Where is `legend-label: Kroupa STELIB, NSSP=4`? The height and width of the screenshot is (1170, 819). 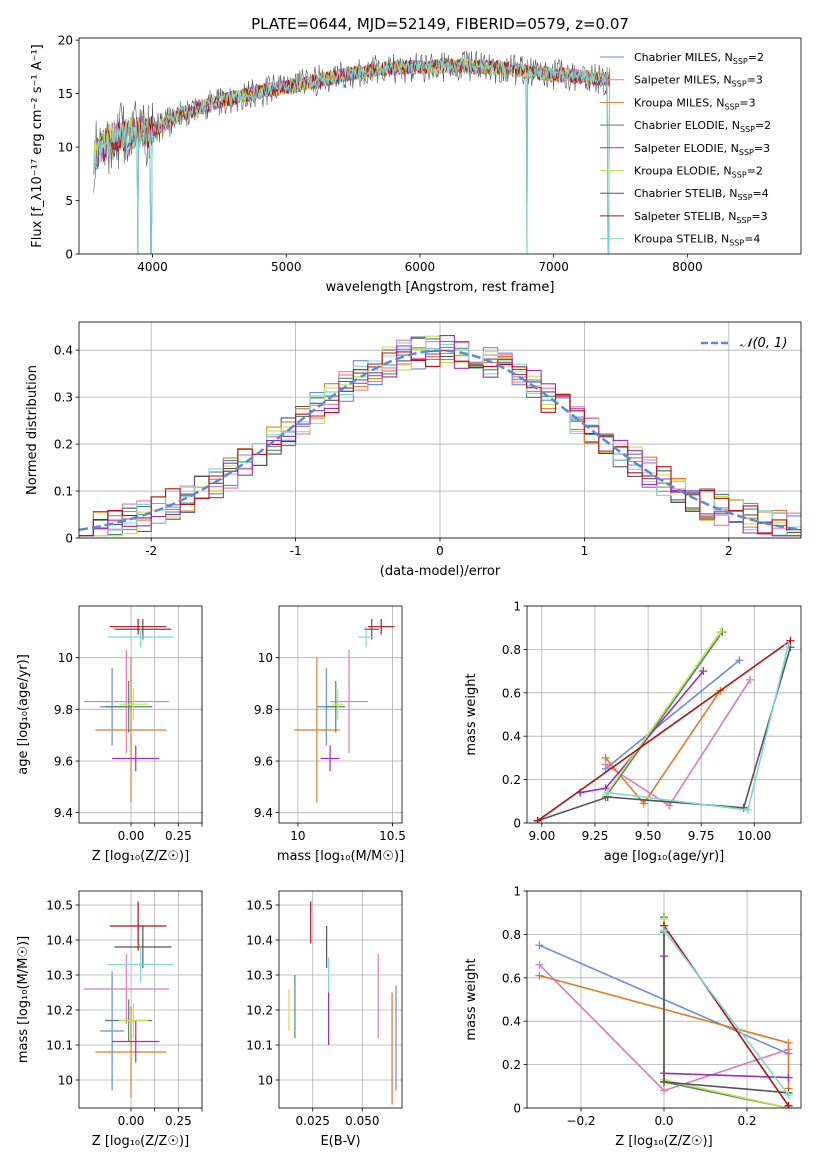
legend-label: Kroupa STELIB, NSSP=4 is located at coordinates (697, 240).